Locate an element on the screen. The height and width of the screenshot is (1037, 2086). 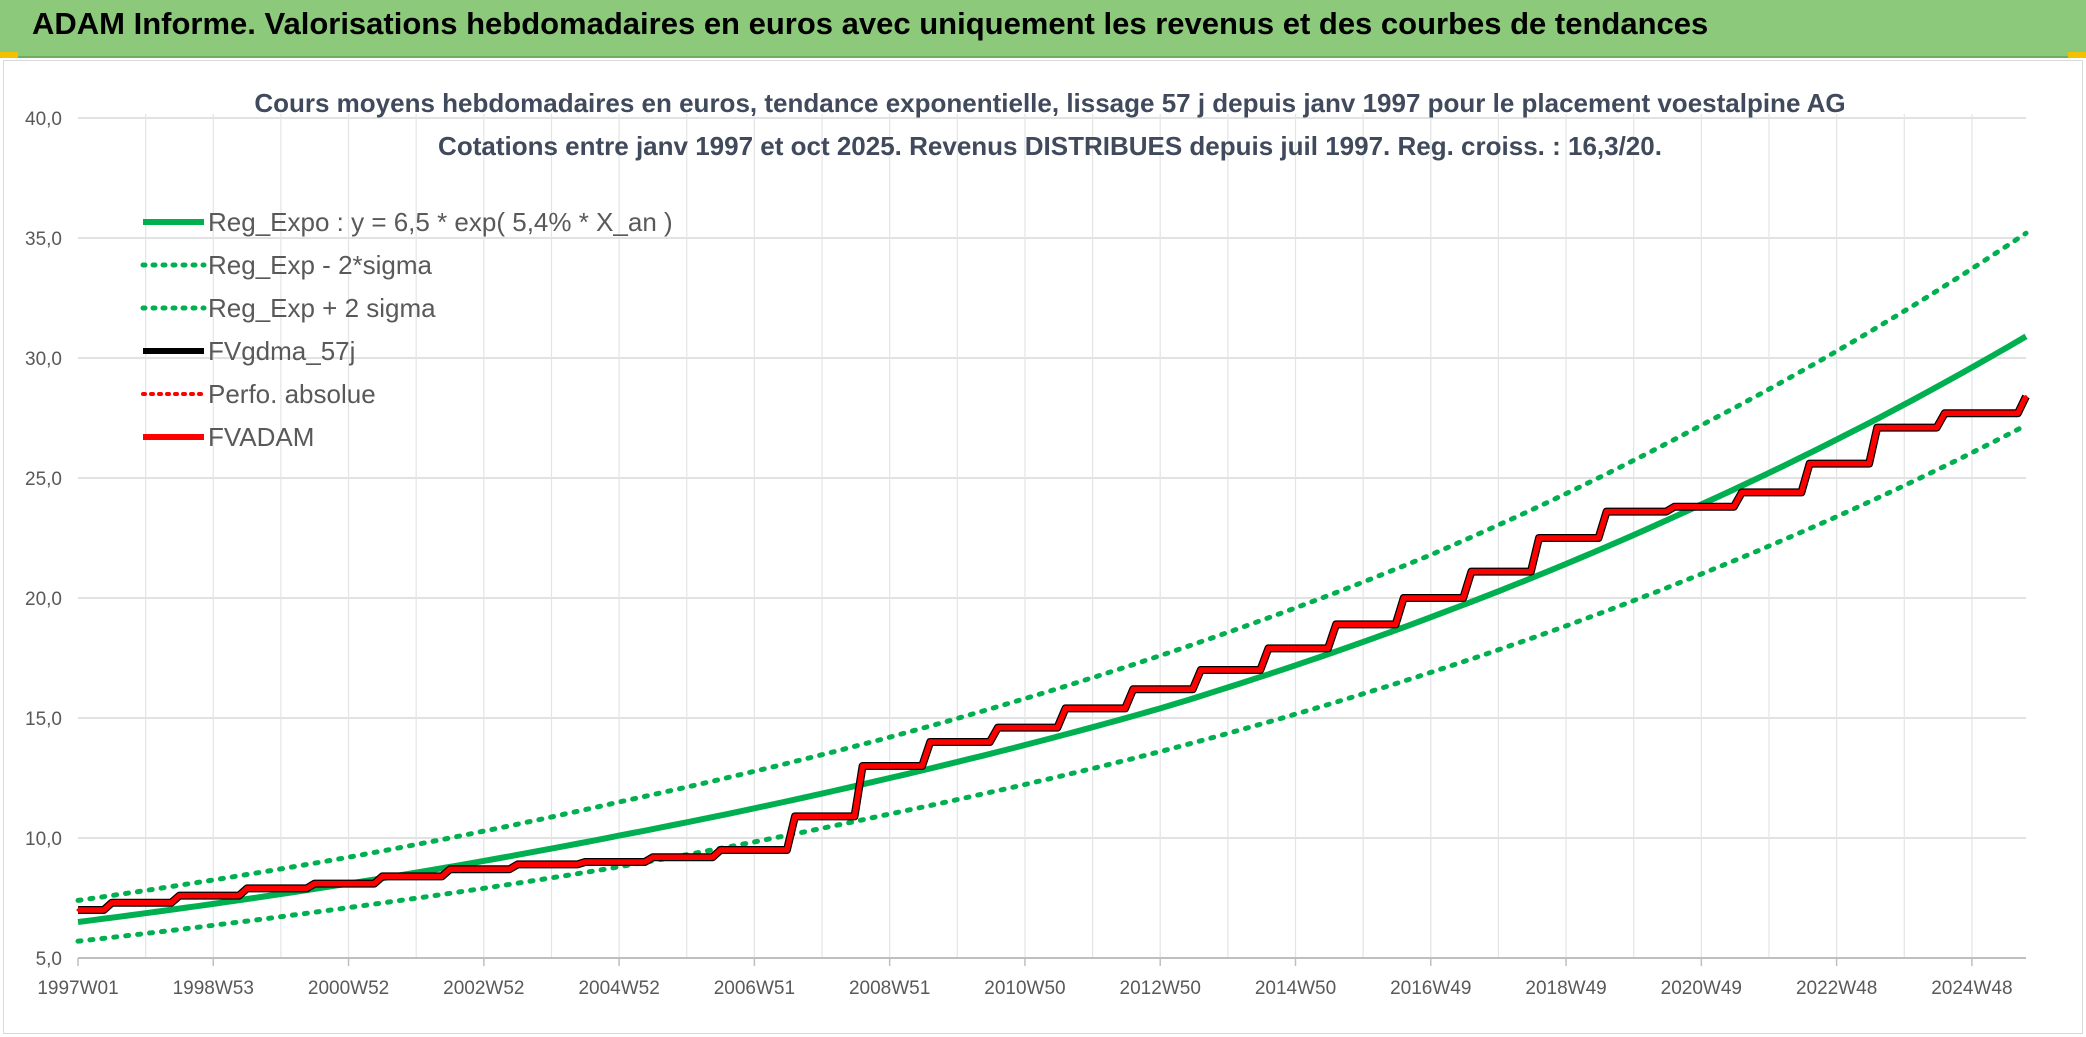
y-tick-label: 15,0 is located at coordinates (43, 719).